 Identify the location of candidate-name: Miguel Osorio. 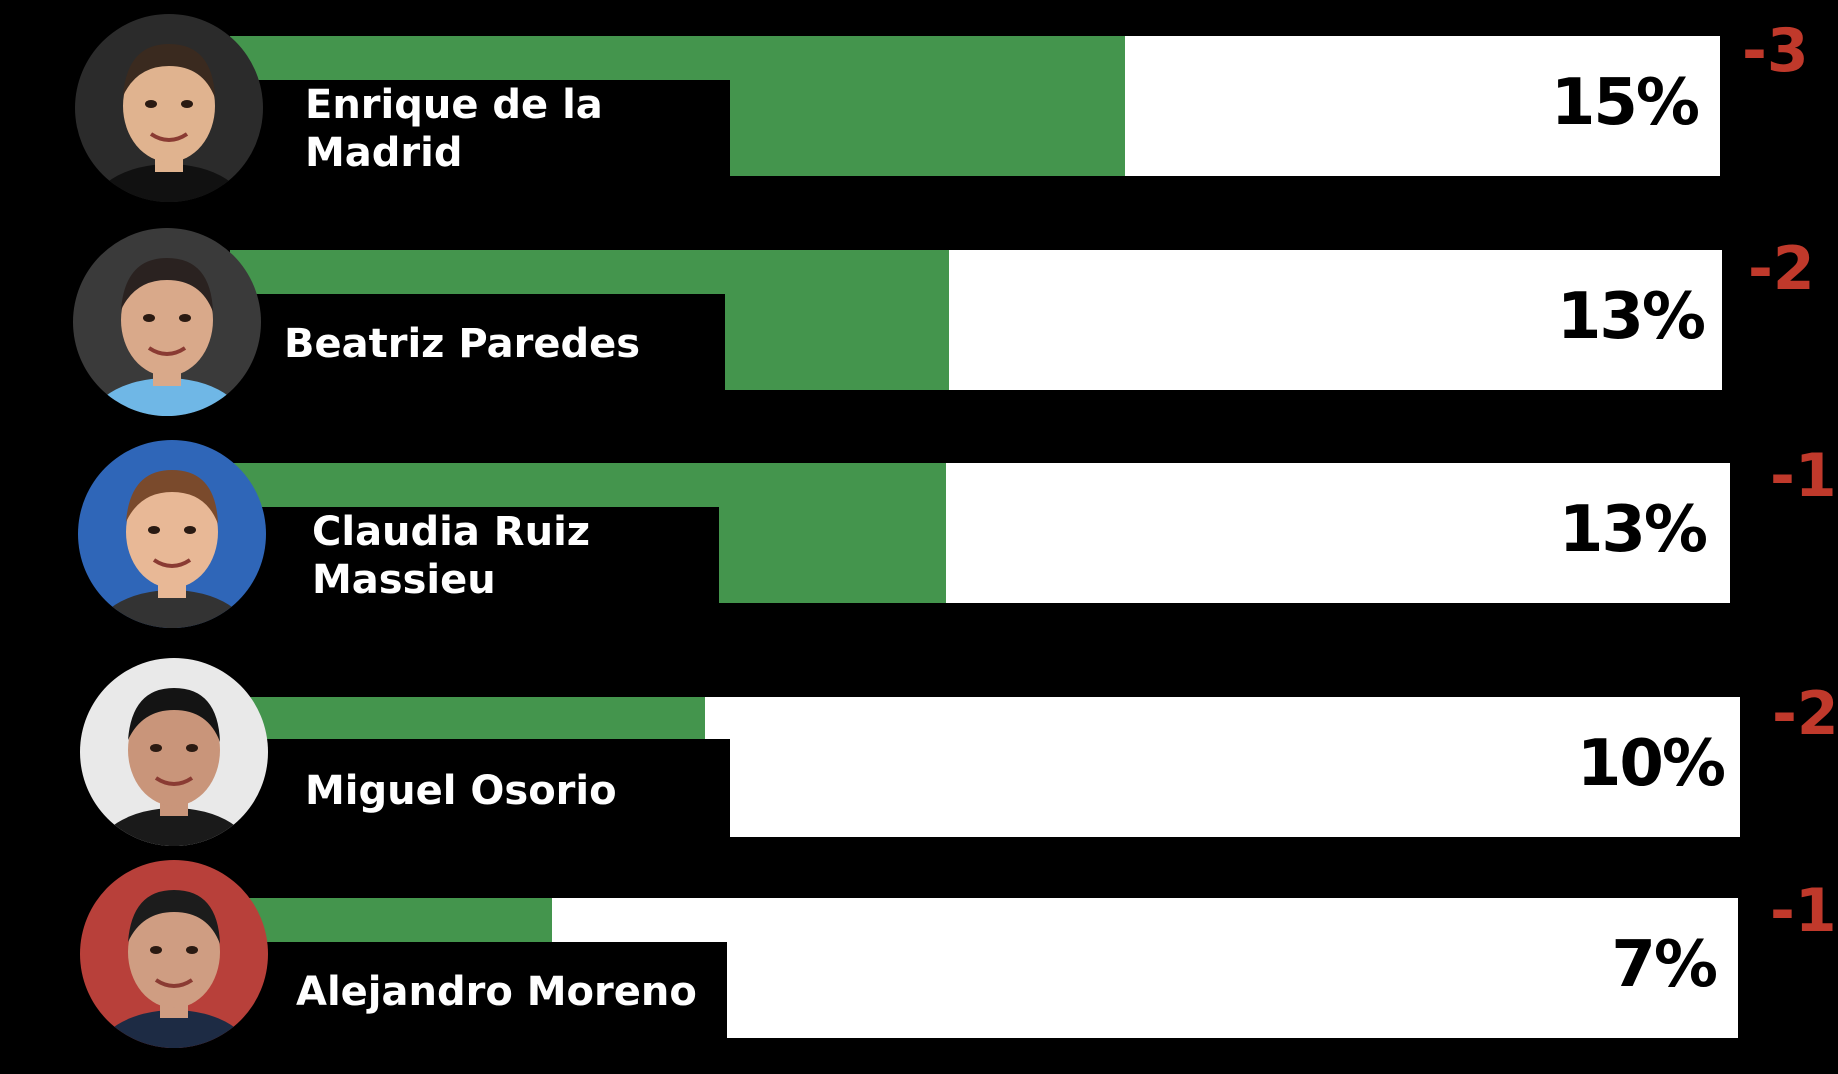
(461, 791).